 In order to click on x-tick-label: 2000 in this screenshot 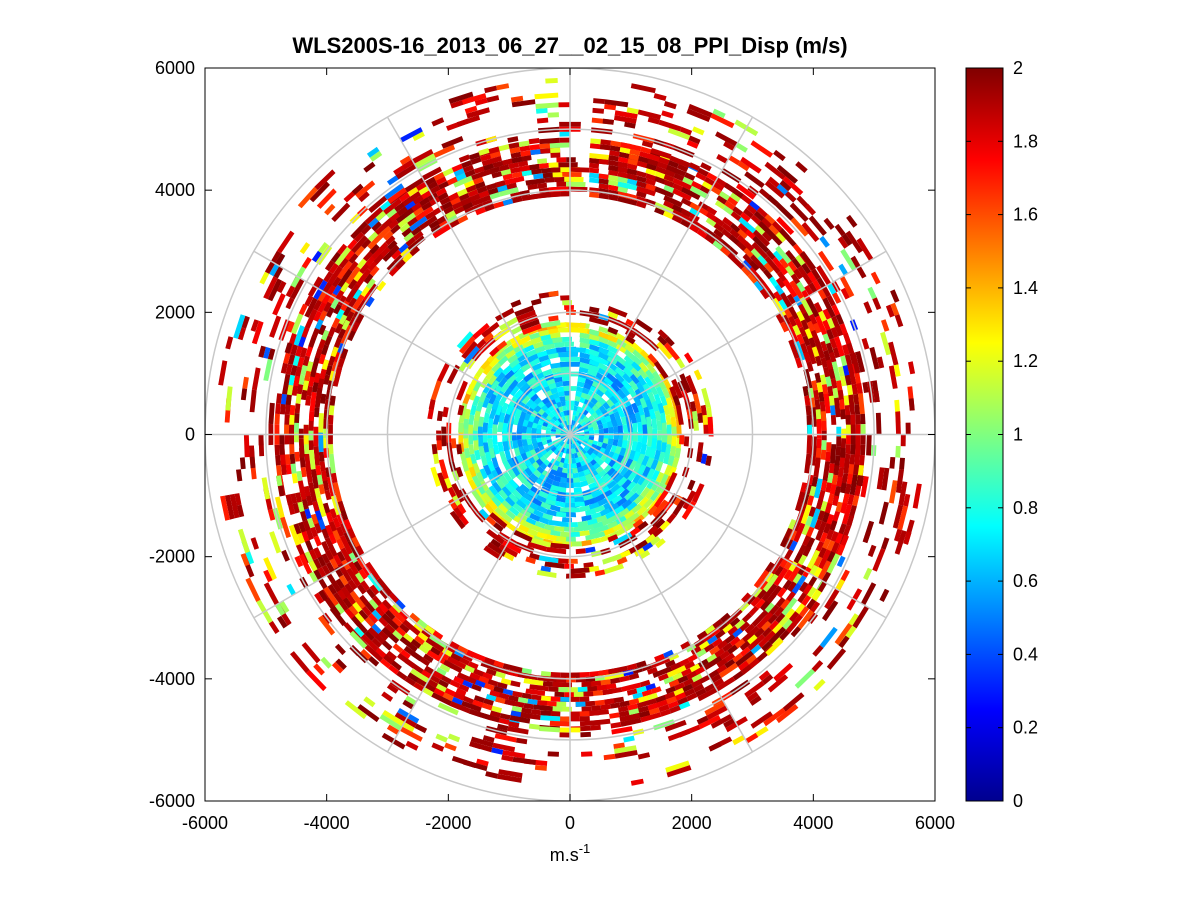, I will do `click(692, 823)`.